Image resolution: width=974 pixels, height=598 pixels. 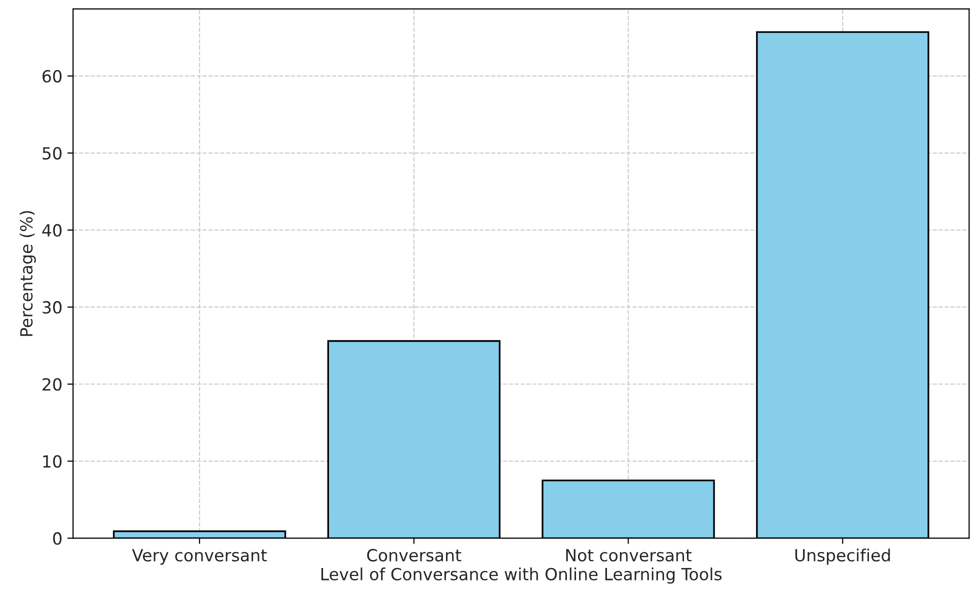 What do you see at coordinates (199, 557) in the screenshot?
I see `x-tick-label: Very conversant` at bounding box center [199, 557].